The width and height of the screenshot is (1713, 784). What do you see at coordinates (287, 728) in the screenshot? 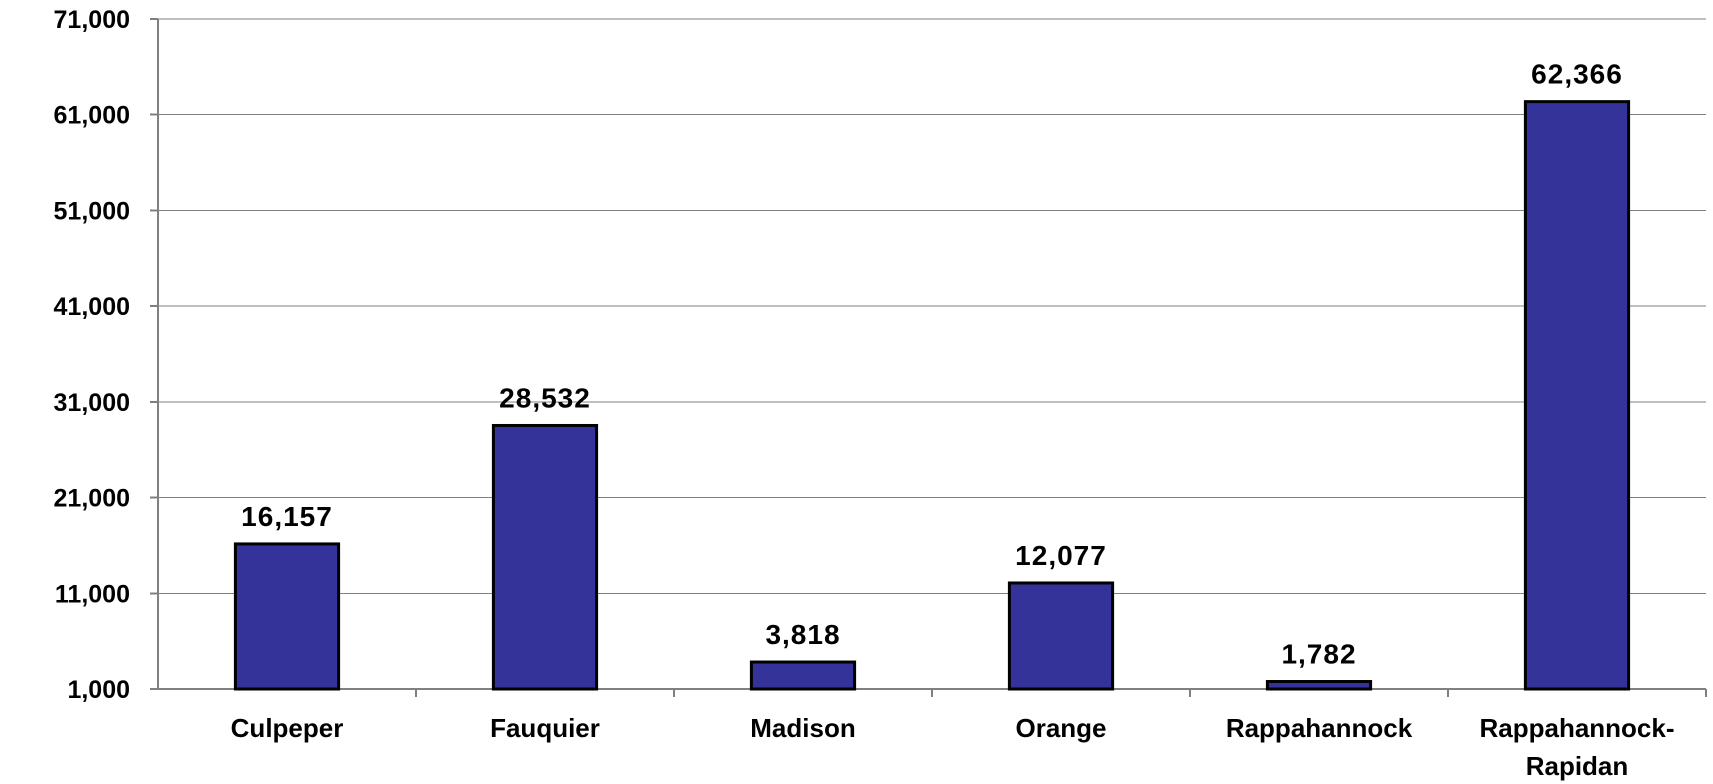
I see `x-tick-label: Culpeper` at bounding box center [287, 728].